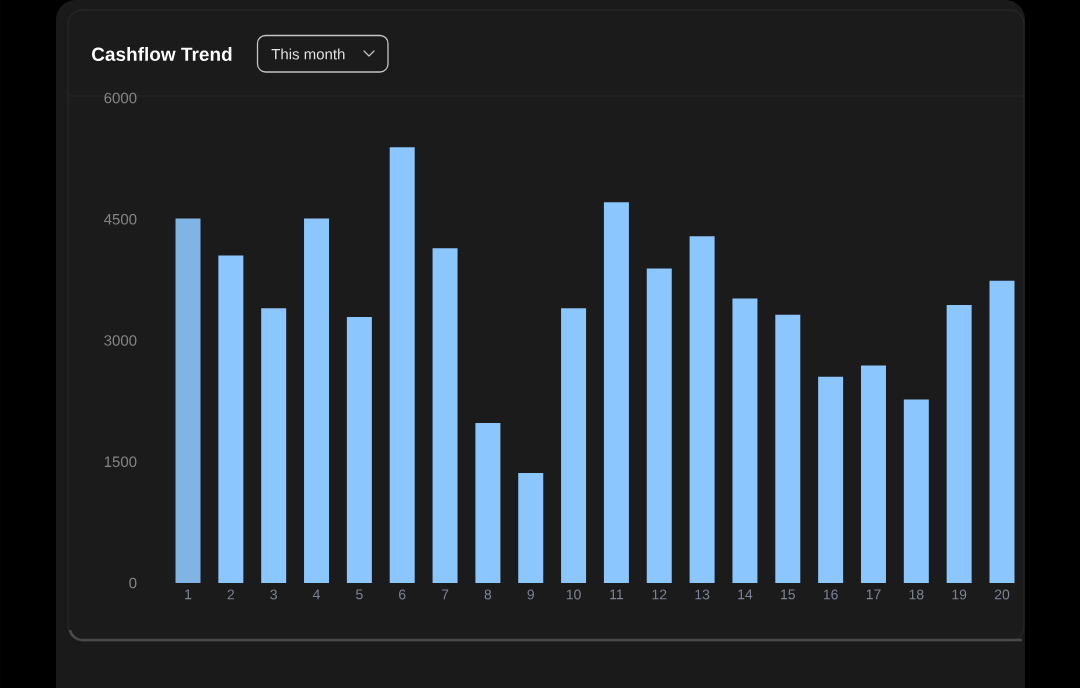 Image resolution: width=1080 pixels, height=688 pixels. I want to click on x-tick-label: 15, so click(788, 594).